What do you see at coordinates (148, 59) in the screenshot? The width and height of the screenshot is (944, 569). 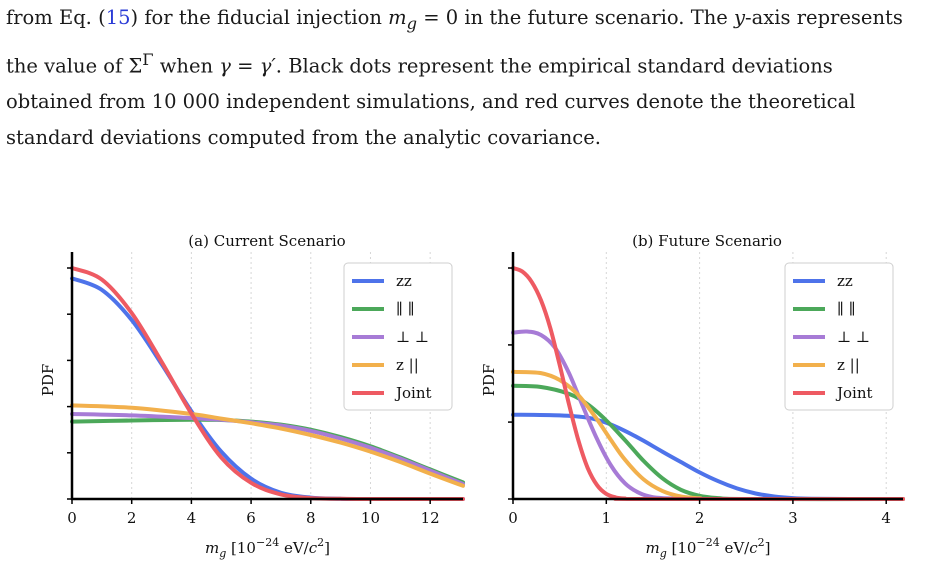 I see `caption-math: Γ` at bounding box center [148, 59].